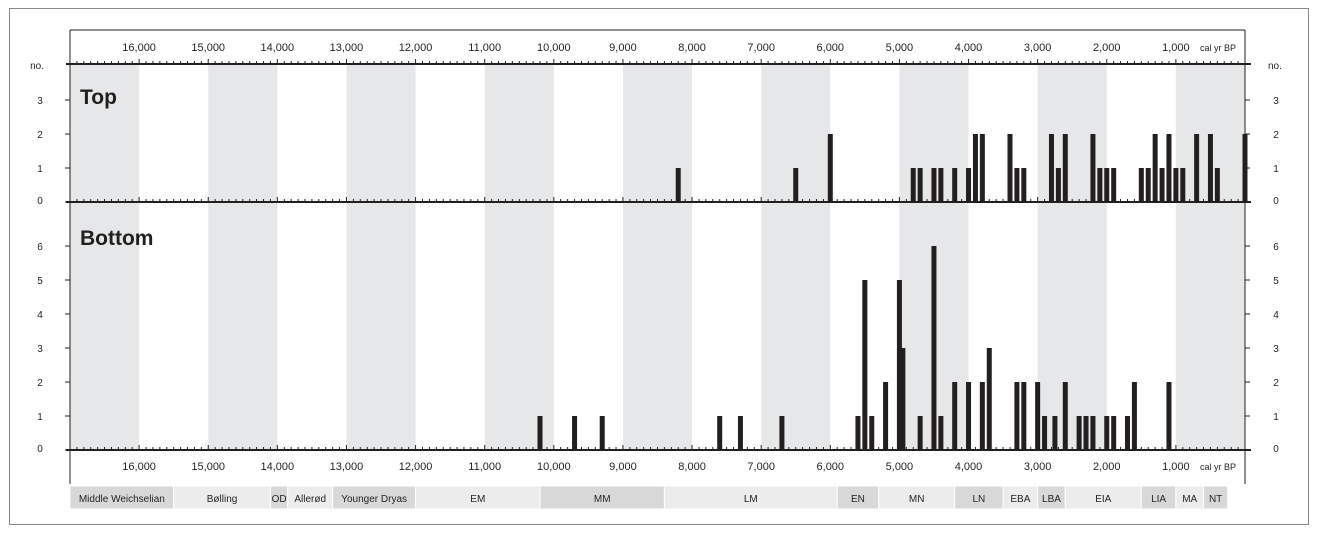 Image resolution: width=1319 pixels, height=538 pixels. I want to click on period-label: LM, so click(751, 499).